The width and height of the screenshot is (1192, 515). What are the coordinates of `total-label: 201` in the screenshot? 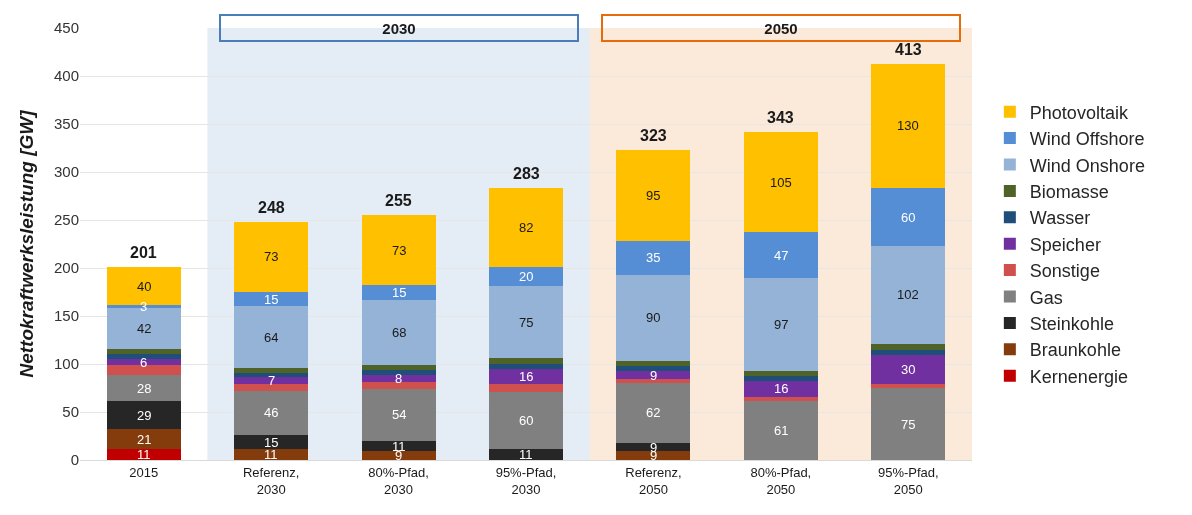 It's located at (143, 252).